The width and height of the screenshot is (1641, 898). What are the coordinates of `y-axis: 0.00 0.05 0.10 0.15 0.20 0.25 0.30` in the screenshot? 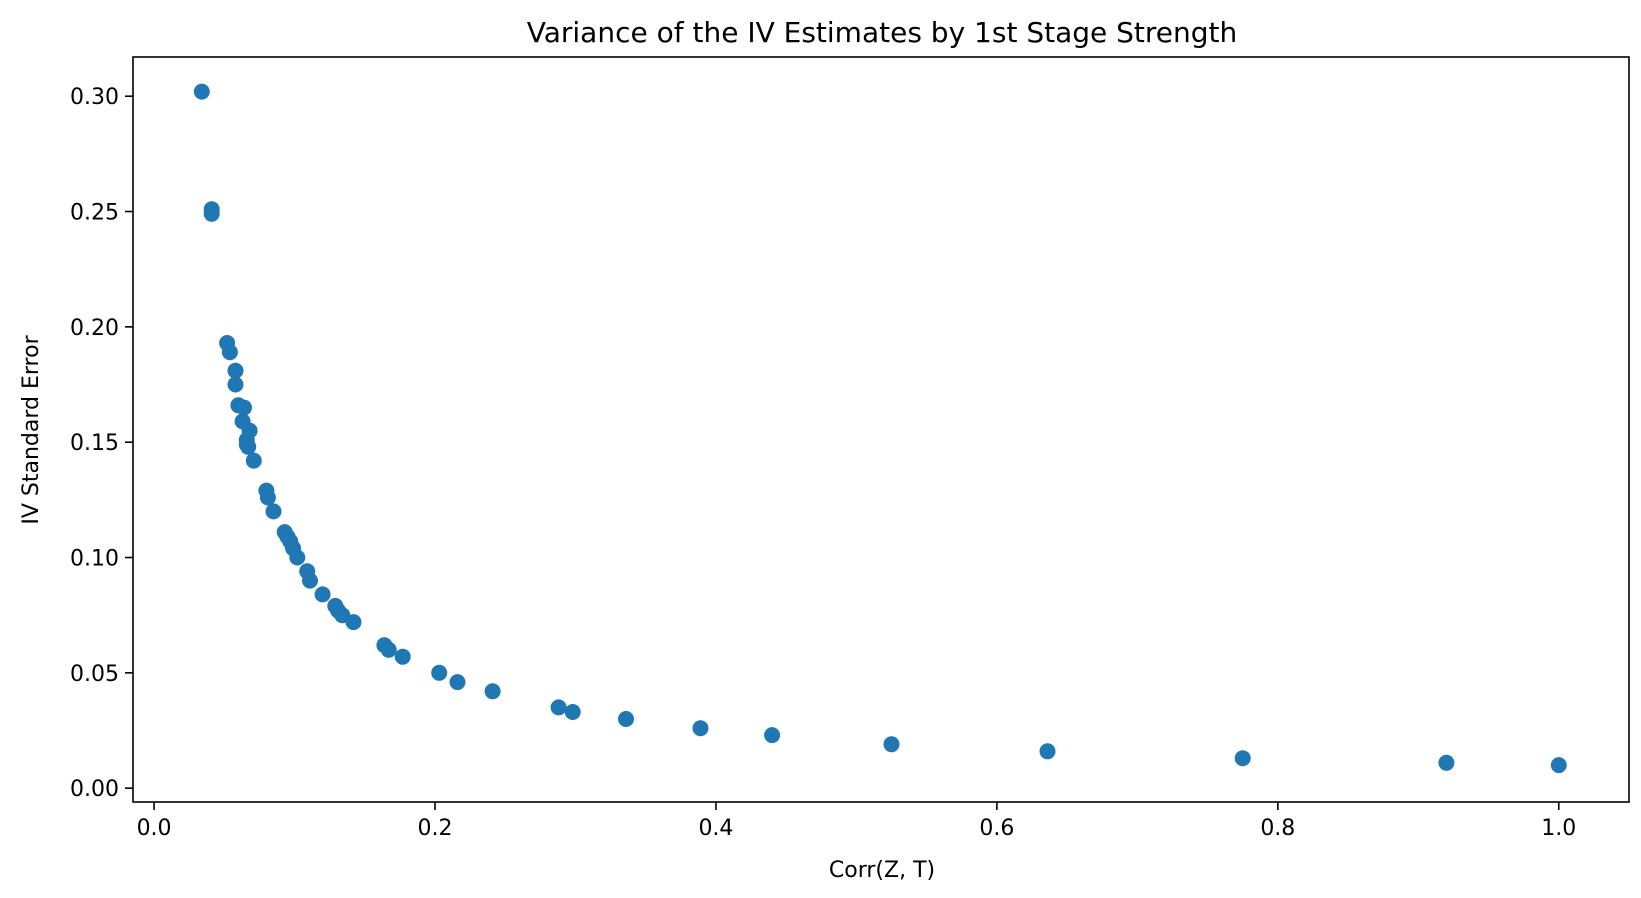 It's located at (101, 443).